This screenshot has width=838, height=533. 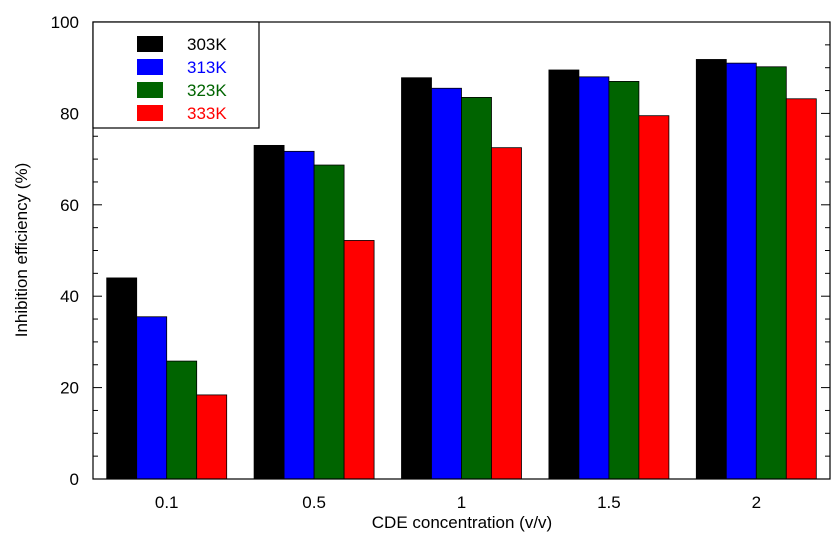 What do you see at coordinates (122, 378) in the screenshot?
I see `bar-303K-0.1` at bounding box center [122, 378].